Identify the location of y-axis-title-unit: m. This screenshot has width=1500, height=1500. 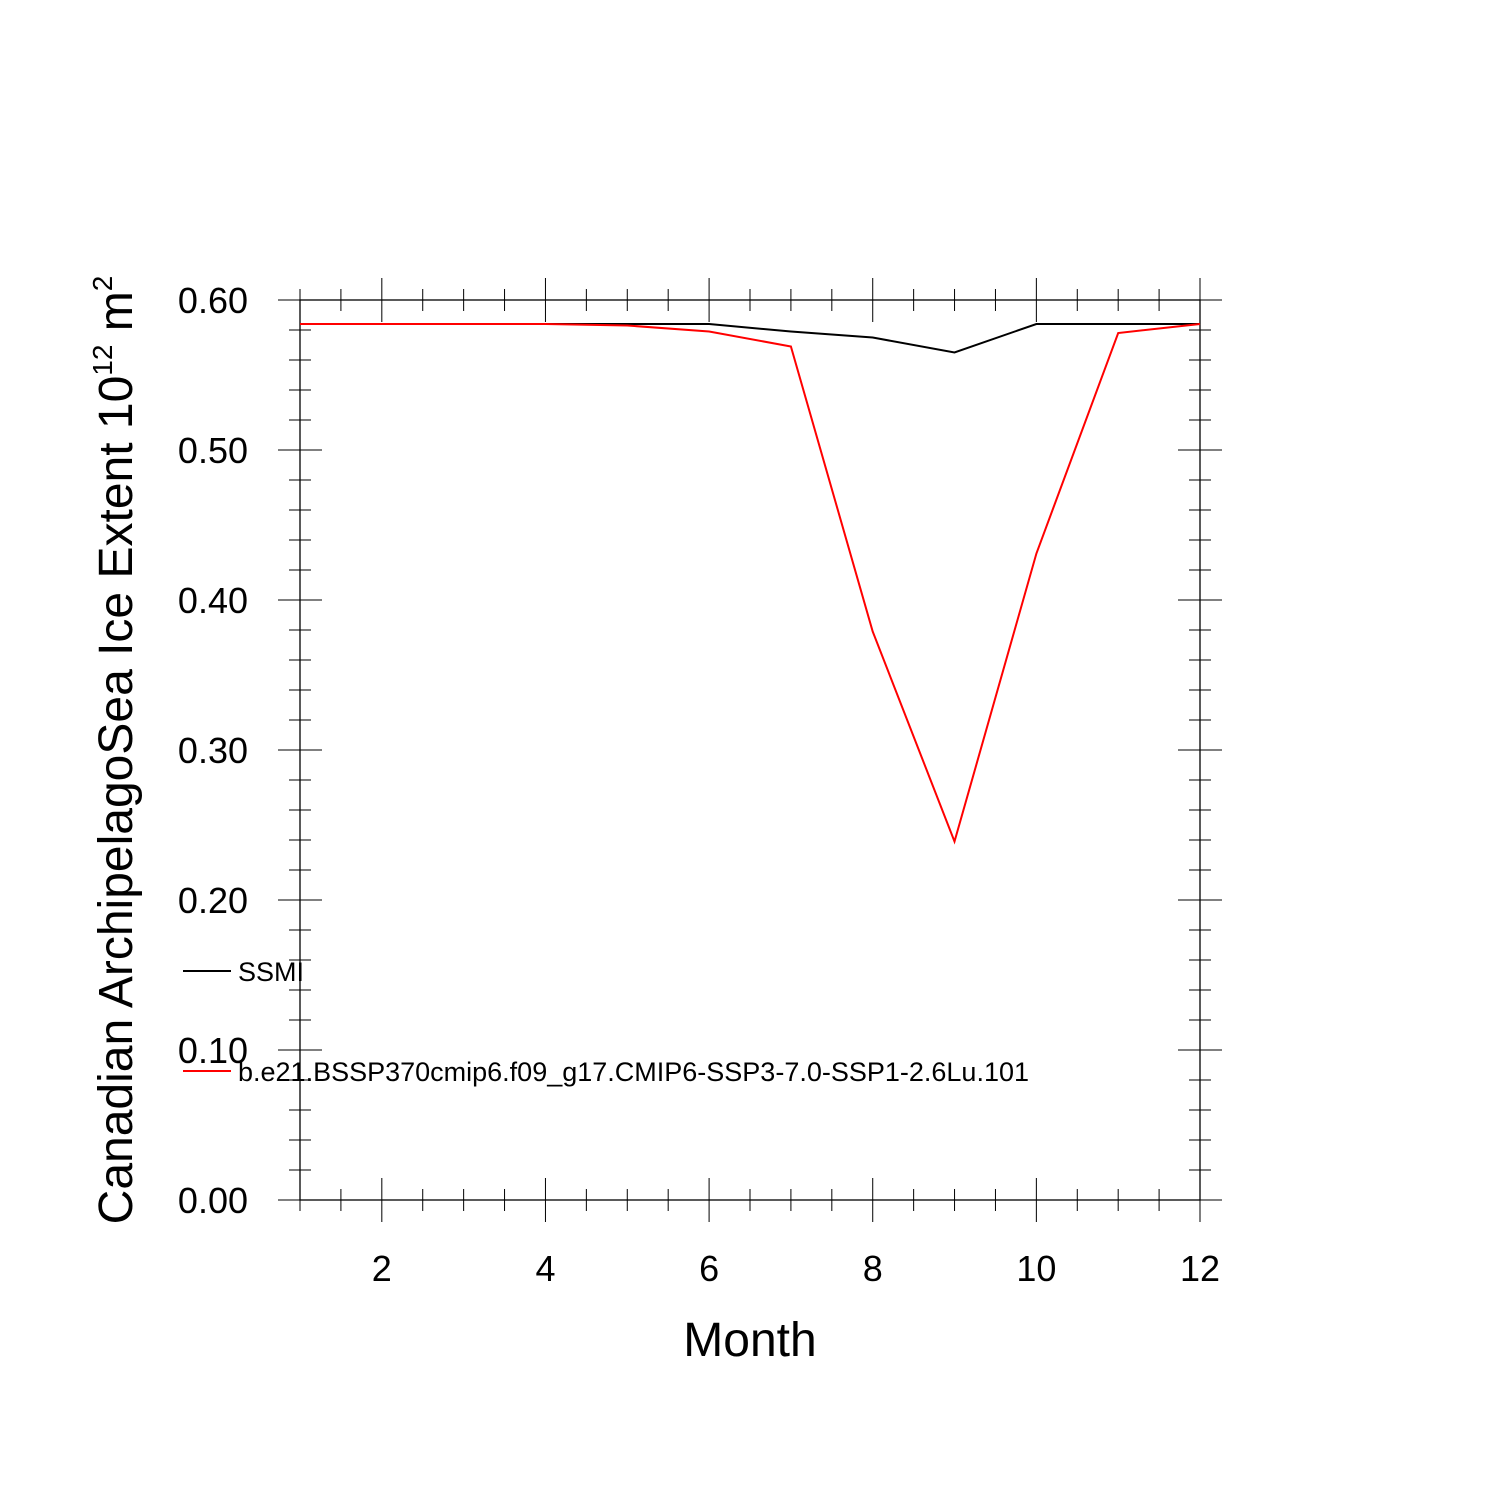
(116, 317).